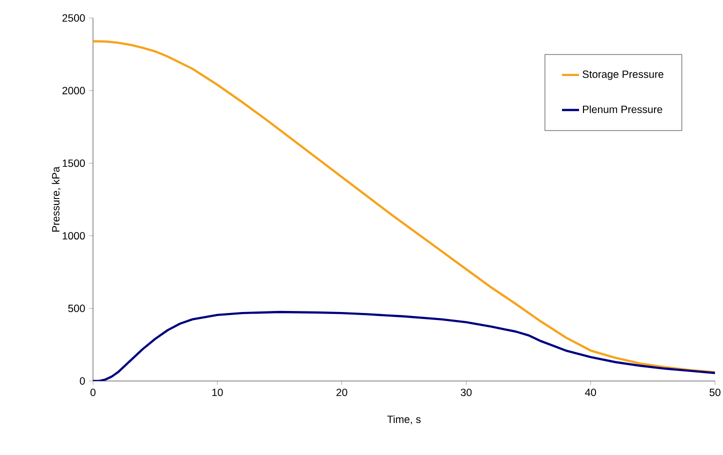 Image resolution: width=723 pixels, height=455 pixels. Describe the element at coordinates (217, 392) in the screenshot. I see `x-tick-label: 10` at that location.